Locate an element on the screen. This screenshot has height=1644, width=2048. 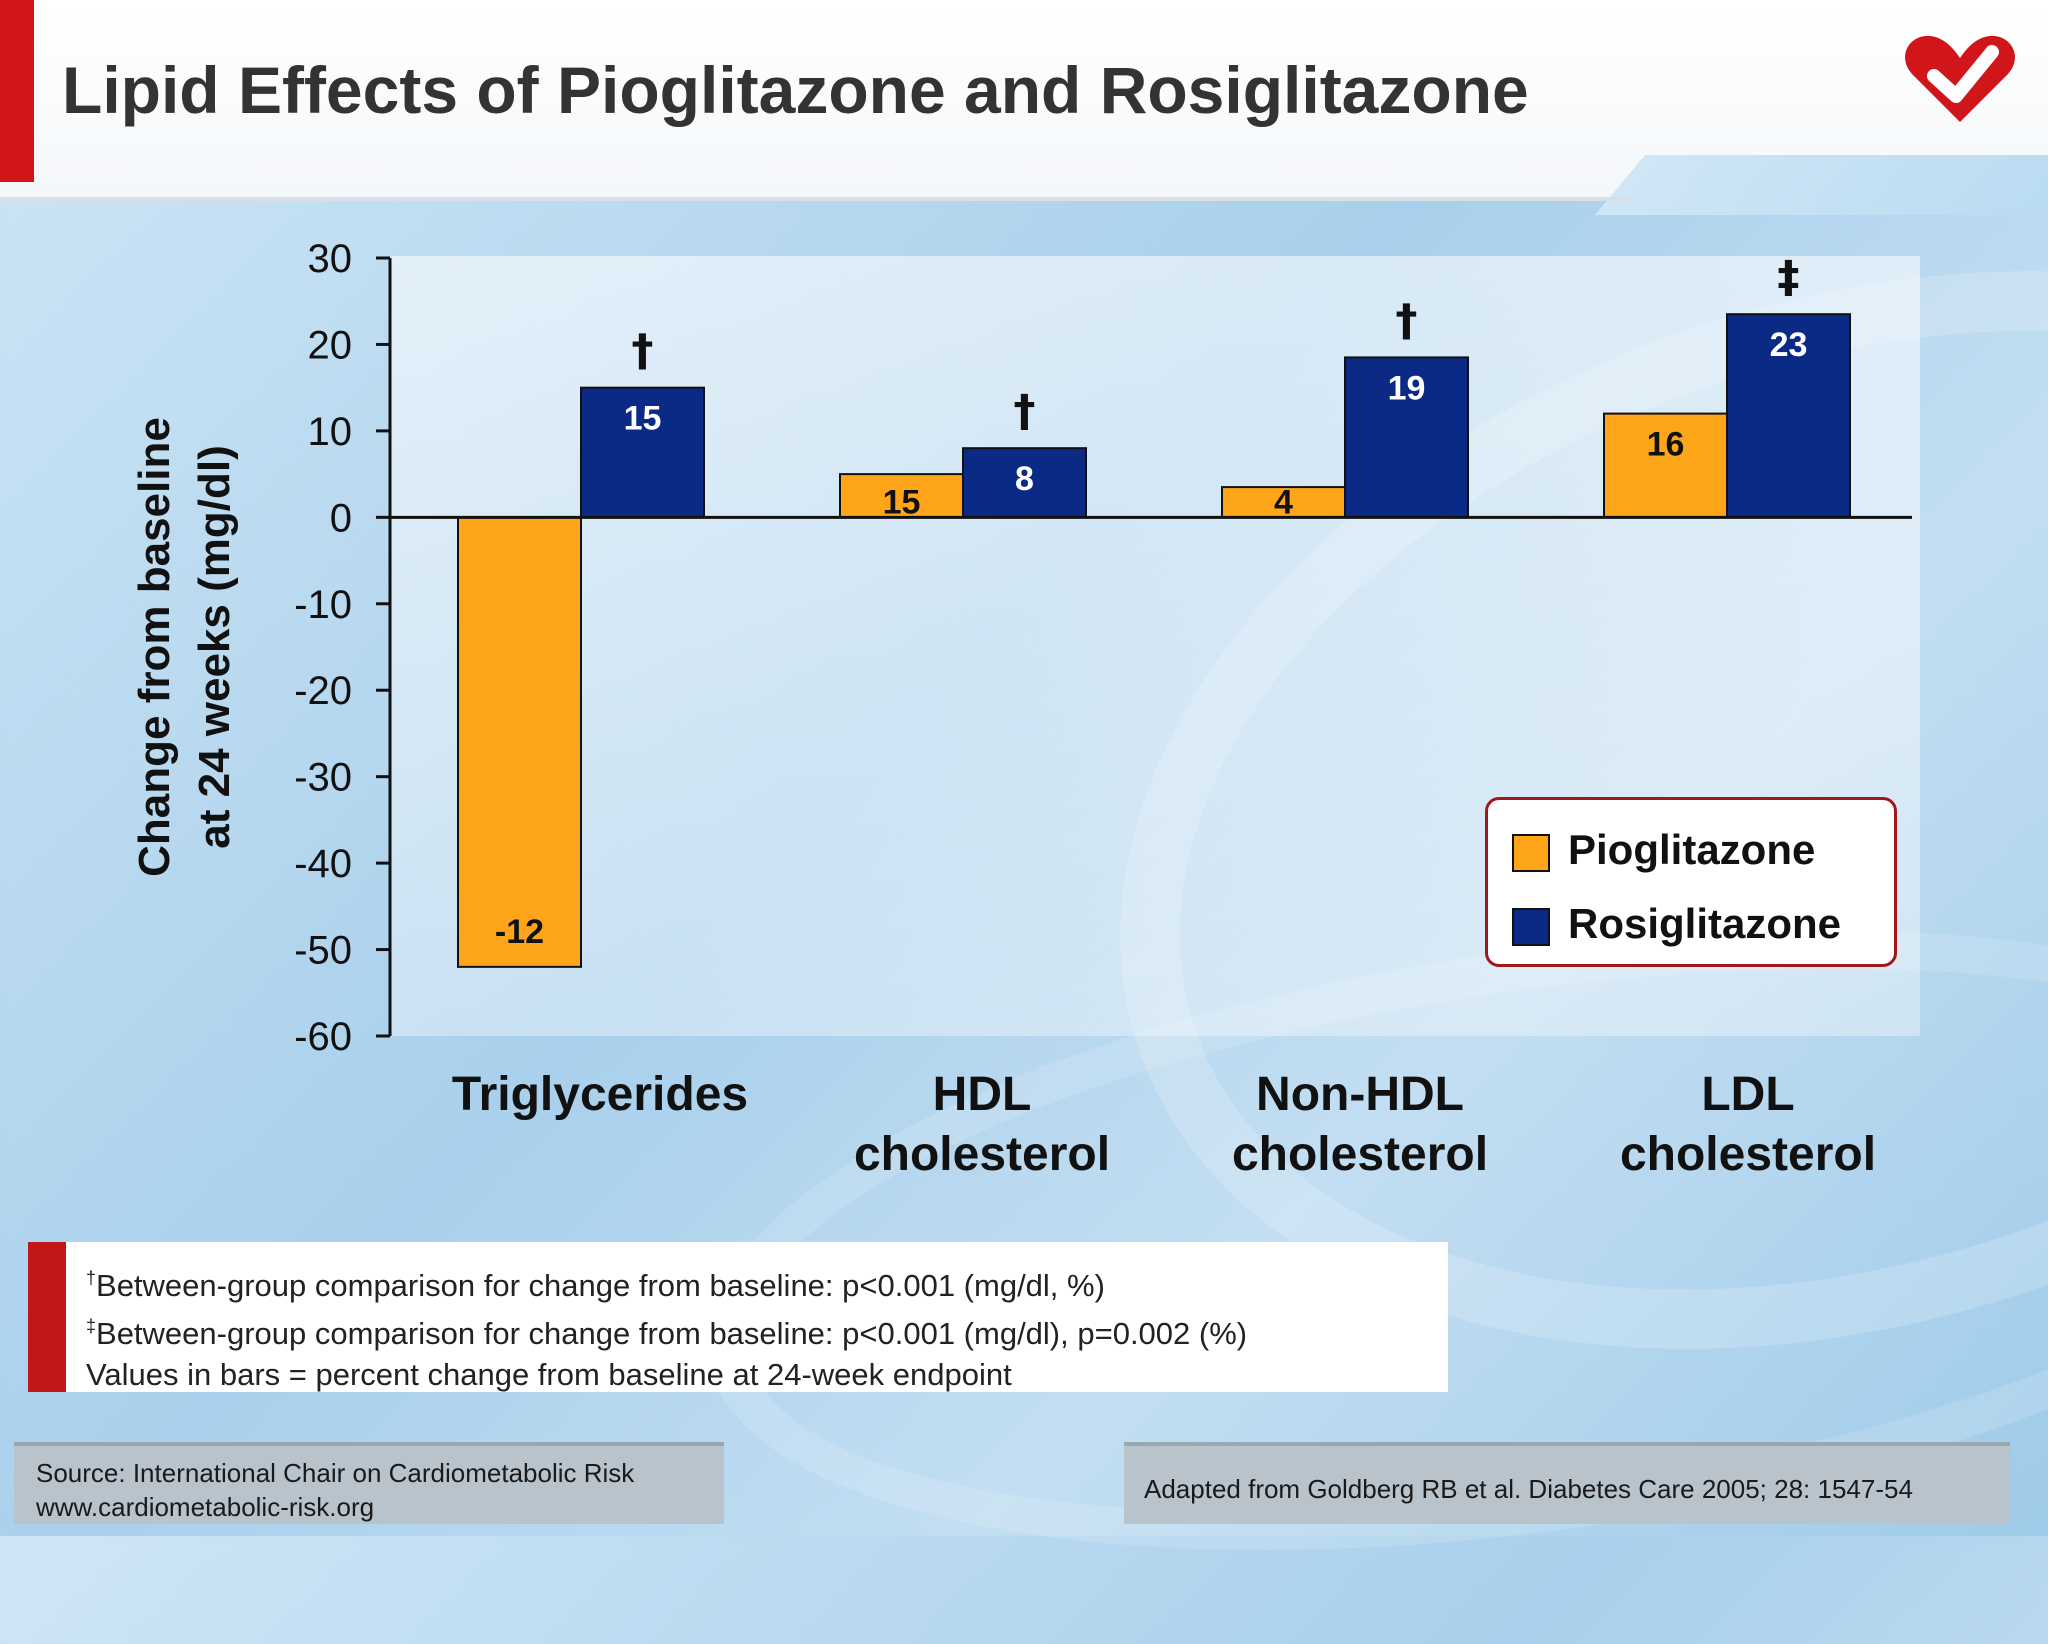
y-tick-label: -40 is located at coordinates (323, 864).